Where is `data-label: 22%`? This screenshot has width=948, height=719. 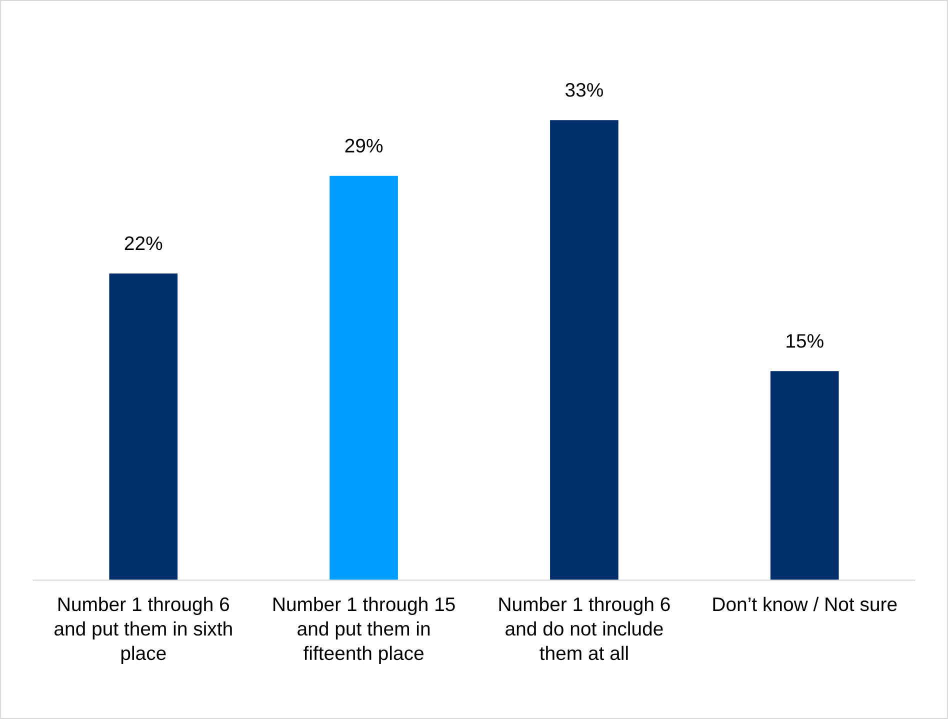
data-label: 22% is located at coordinates (143, 243).